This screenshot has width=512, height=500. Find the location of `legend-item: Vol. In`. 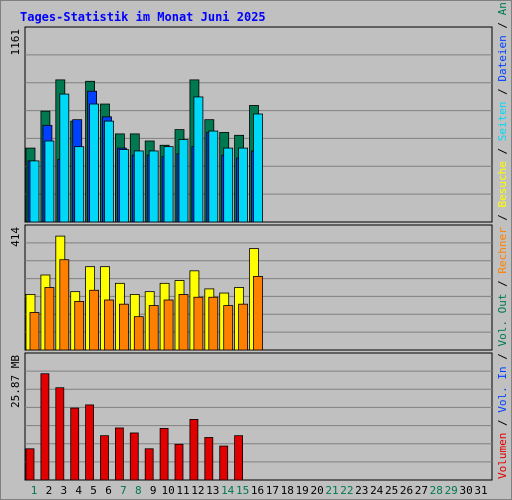

legend-item: Vol. In is located at coordinates (502, 389).